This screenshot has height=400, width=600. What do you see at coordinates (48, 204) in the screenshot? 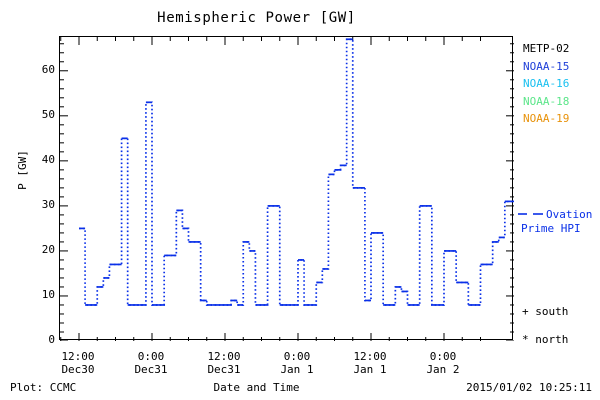
I see `y-tick-label: 30` at bounding box center [48, 204].